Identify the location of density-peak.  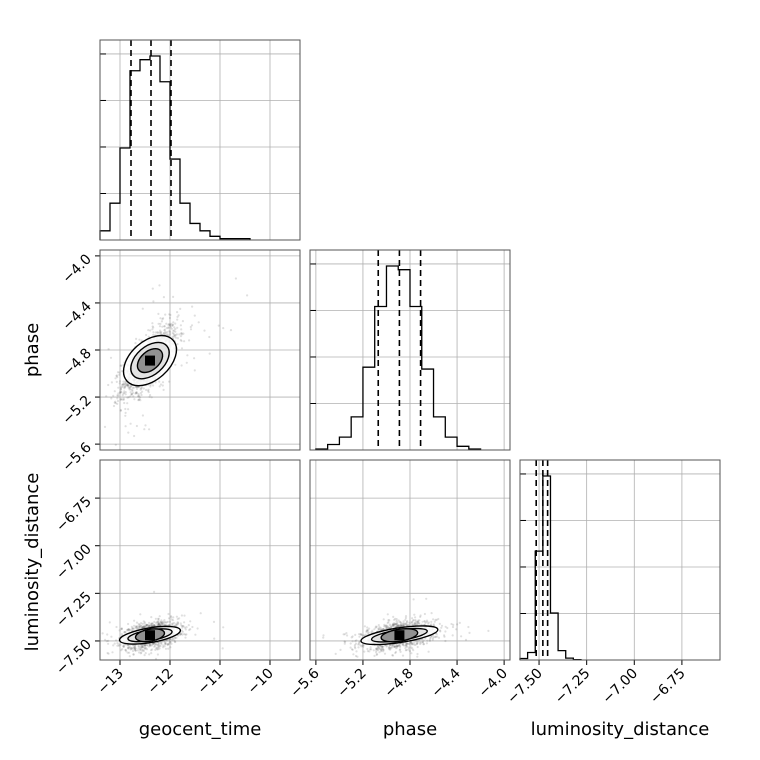
(150, 360).